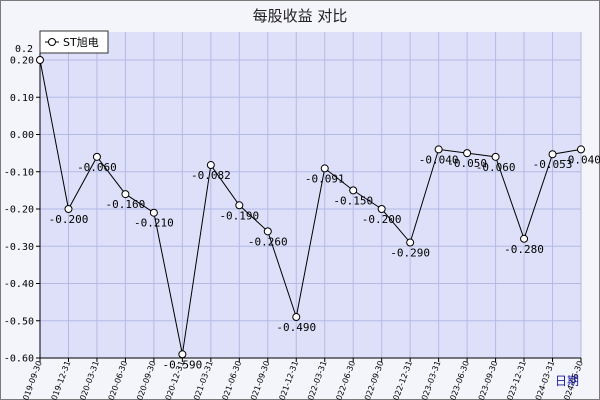  I want to click on data-label: -0.590, so click(182, 364).